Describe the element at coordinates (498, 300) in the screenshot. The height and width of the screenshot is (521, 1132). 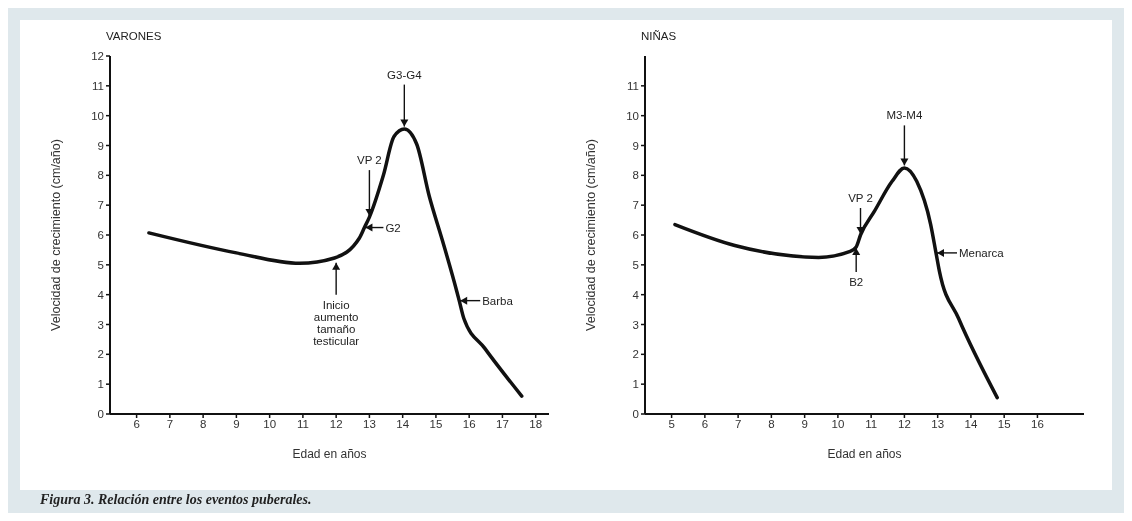
I see `annotation: Barba` at that location.